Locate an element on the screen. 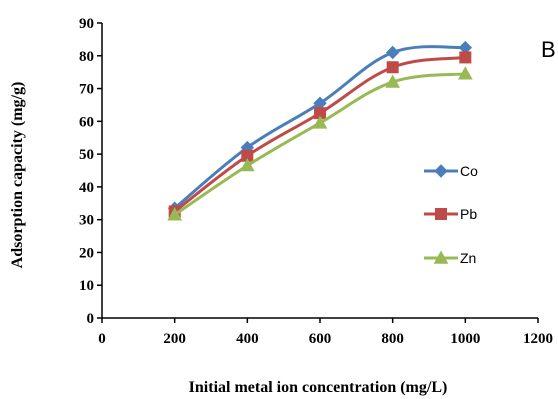  y-tick-label: 90 is located at coordinates (86, 24).